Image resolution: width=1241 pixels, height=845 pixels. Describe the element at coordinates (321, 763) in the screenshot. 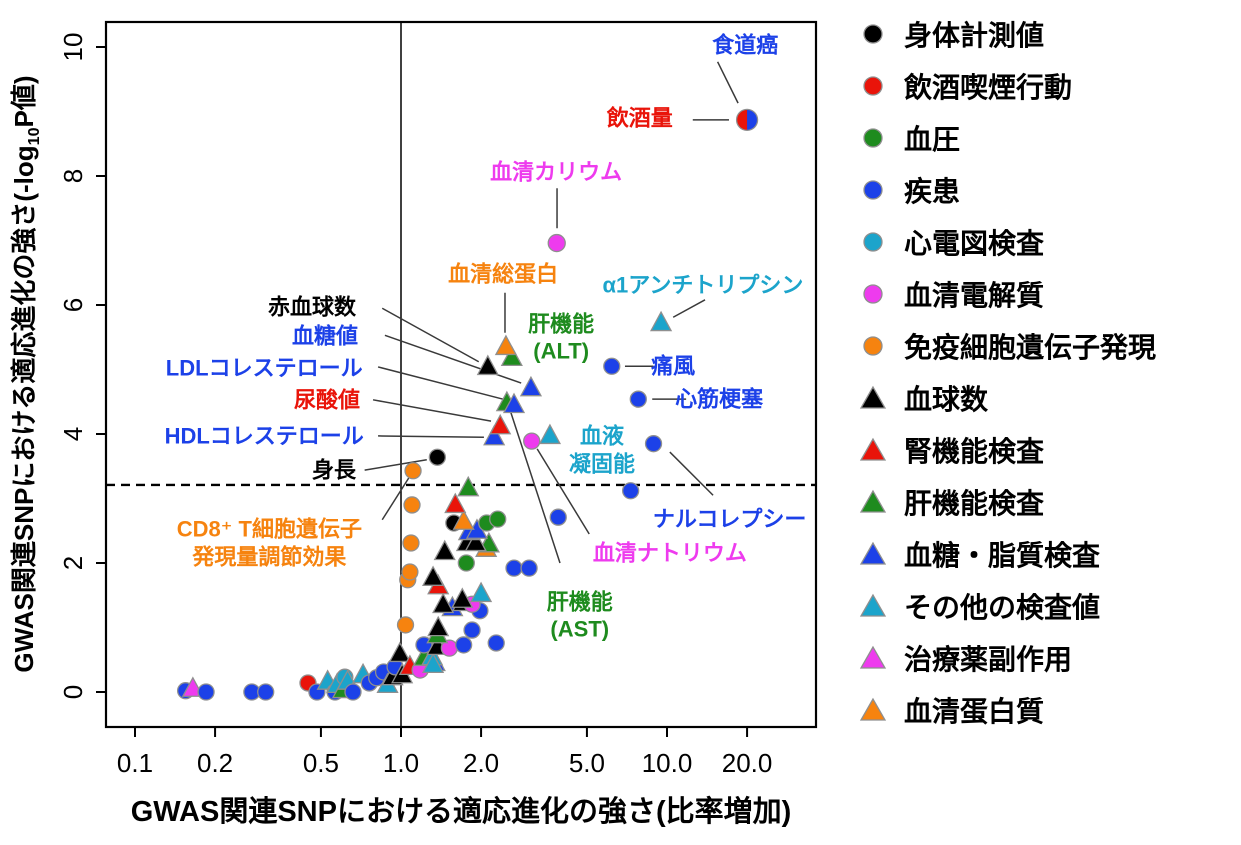

I see `x-tick-label: 0.5` at that location.